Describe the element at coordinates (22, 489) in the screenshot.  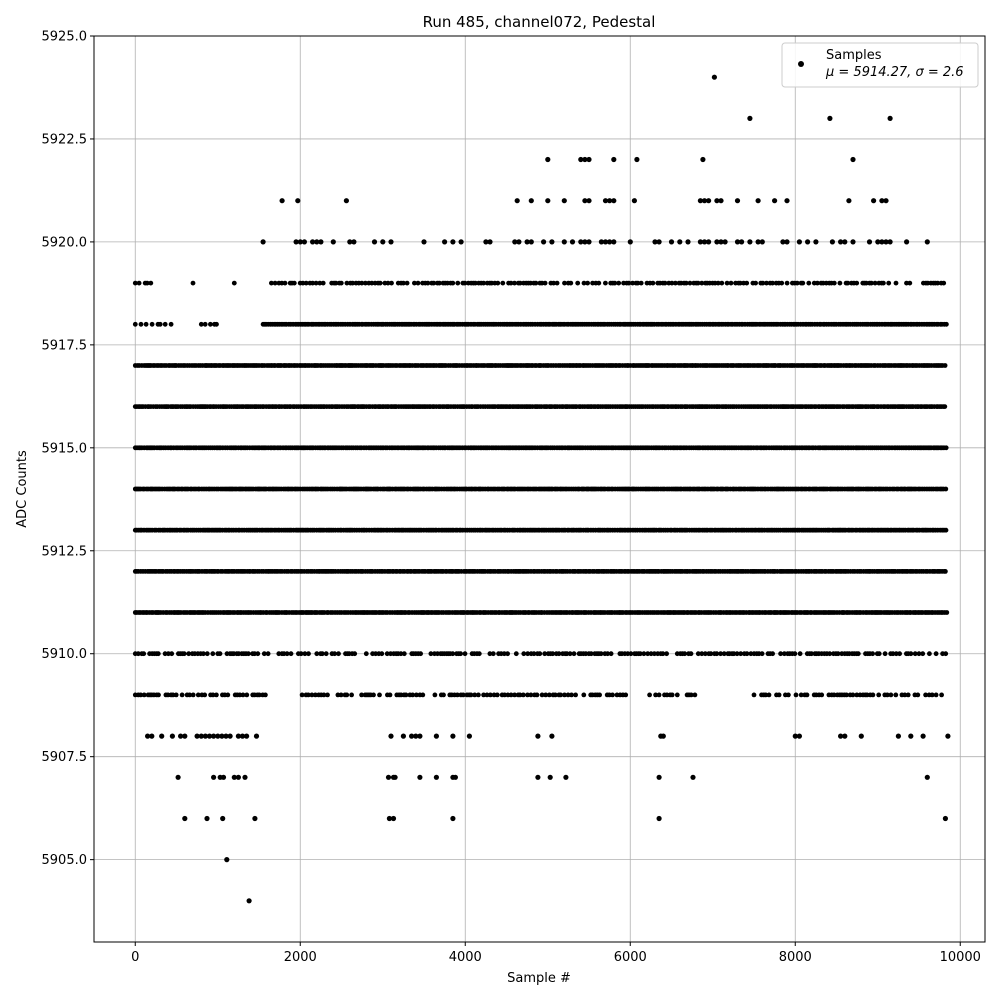
I see `y-axis-label: ADC Counts` at that location.